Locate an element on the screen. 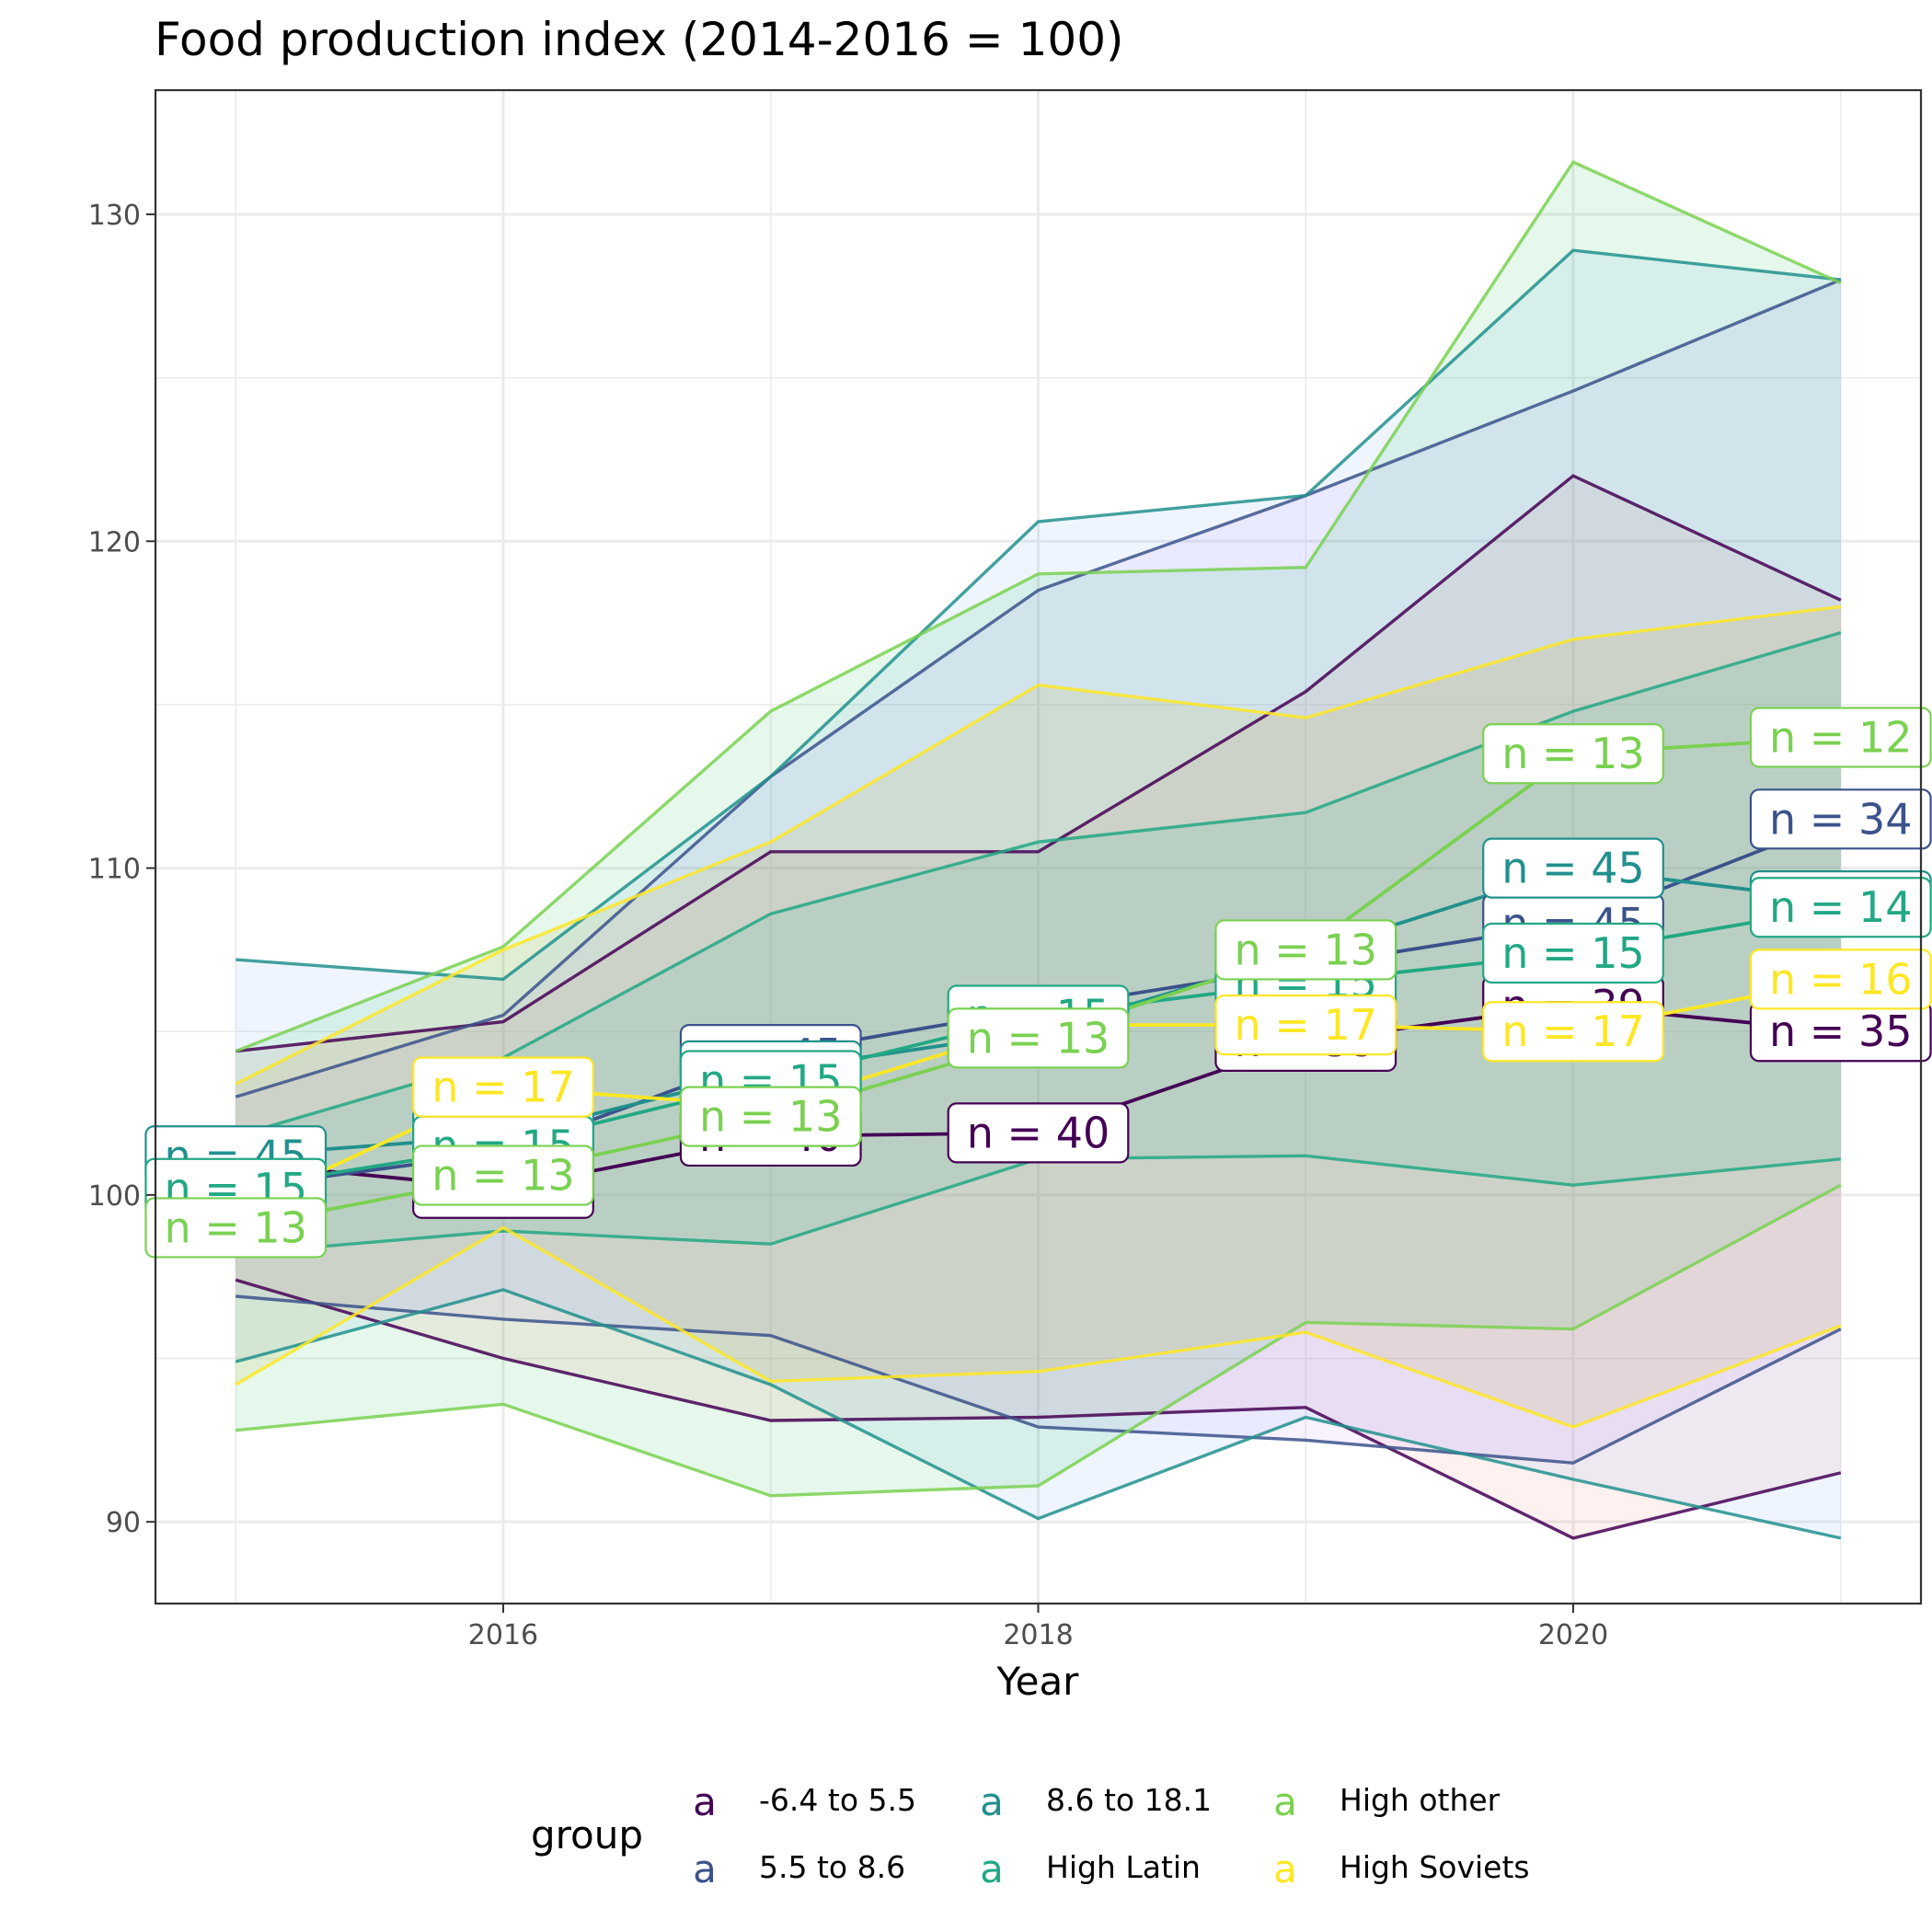 This screenshot has width=1932, height=1932. n-label-text: n = 45 is located at coordinates (1572, 868).